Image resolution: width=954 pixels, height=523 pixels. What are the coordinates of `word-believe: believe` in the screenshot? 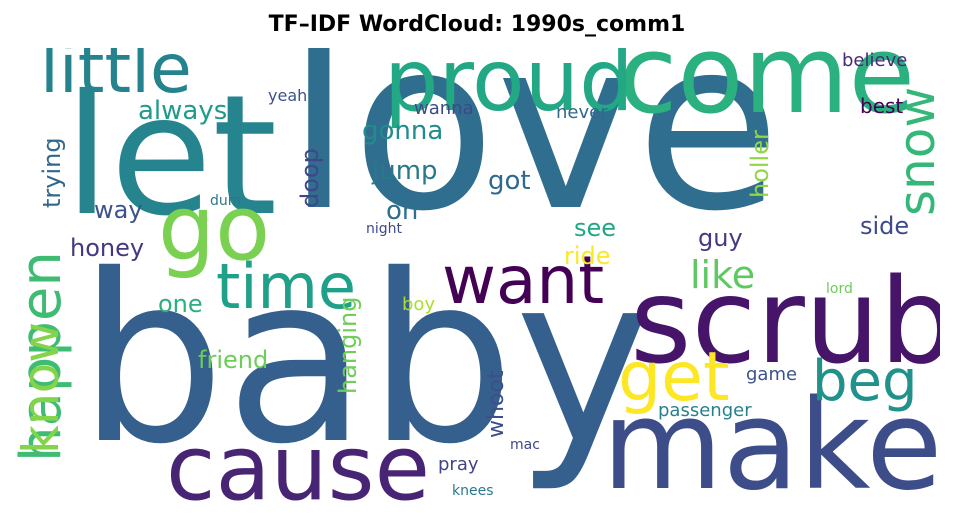 It's located at (875, 60).